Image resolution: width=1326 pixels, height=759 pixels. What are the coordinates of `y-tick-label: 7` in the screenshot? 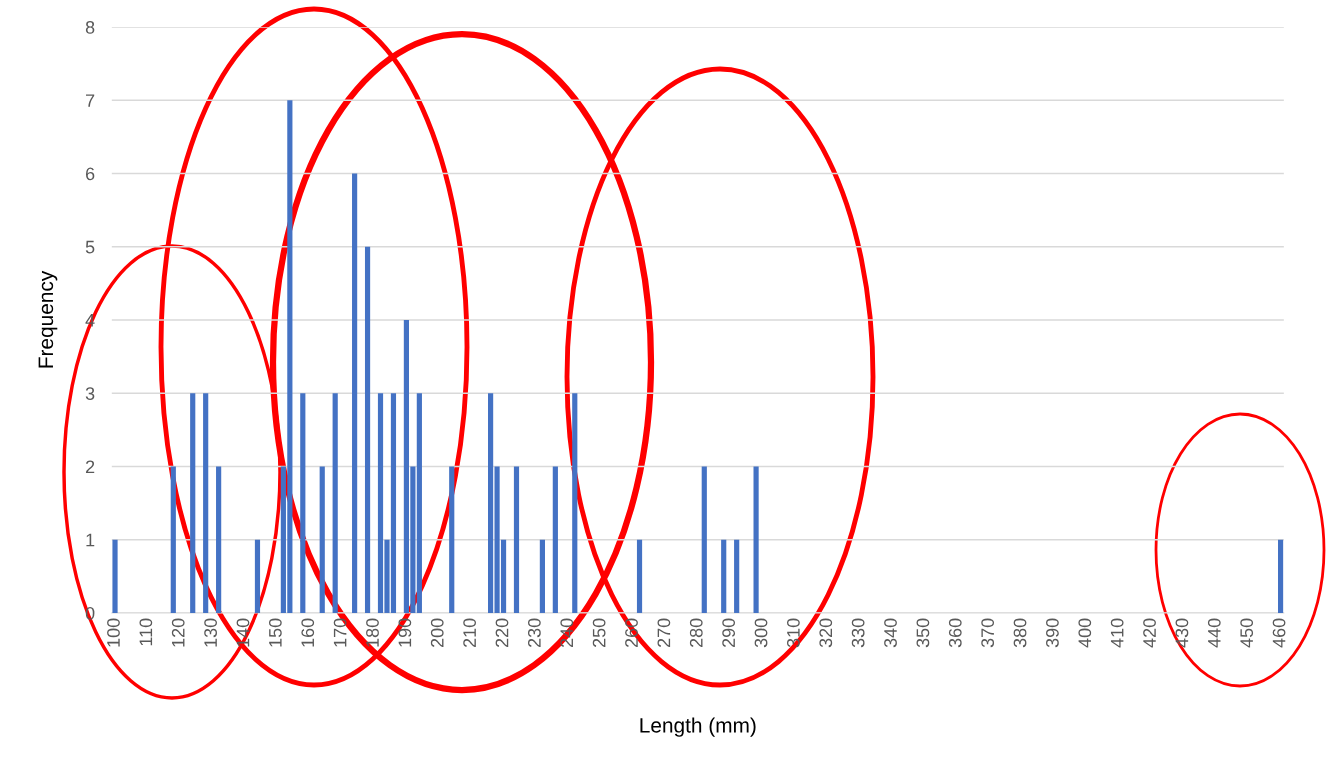 It's located at (90, 100).